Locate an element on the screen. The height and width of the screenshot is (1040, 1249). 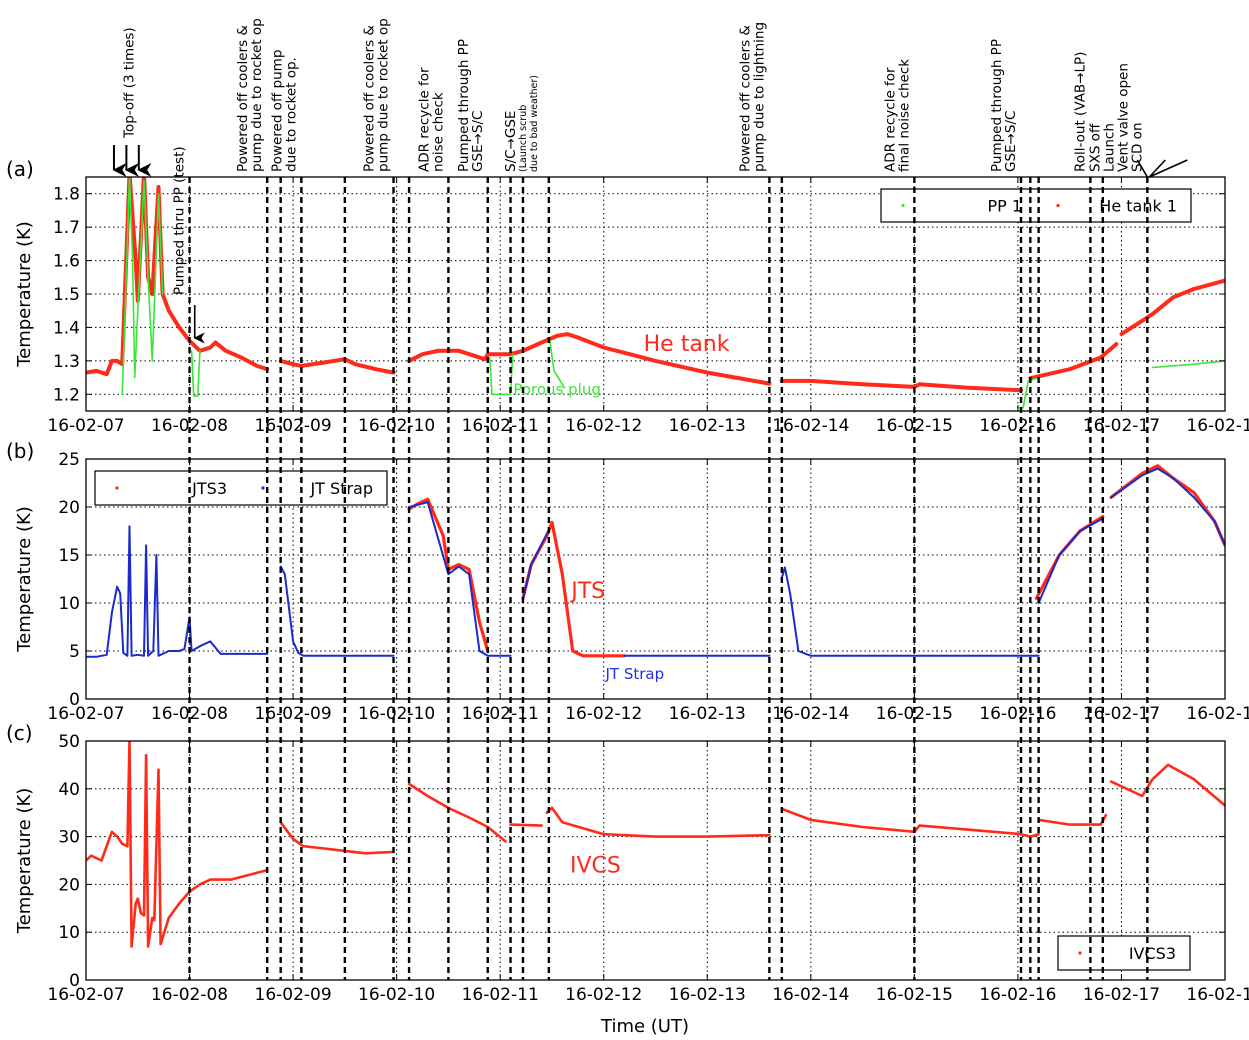
event-label-line: due to rocket op. is located at coordinates (291, 114).